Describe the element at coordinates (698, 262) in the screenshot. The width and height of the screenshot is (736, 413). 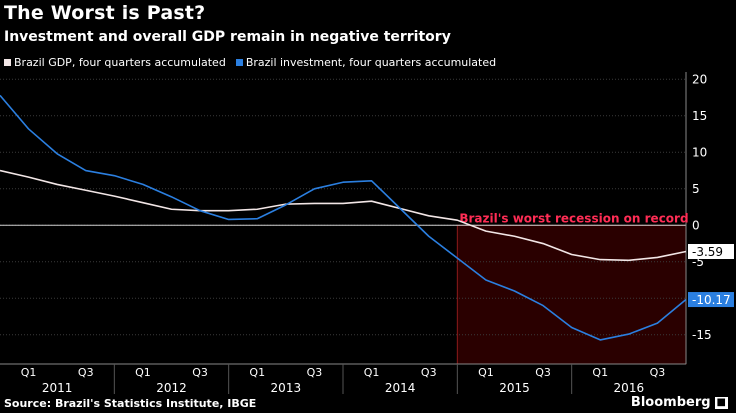
I see `y-tick-label: -5` at that location.